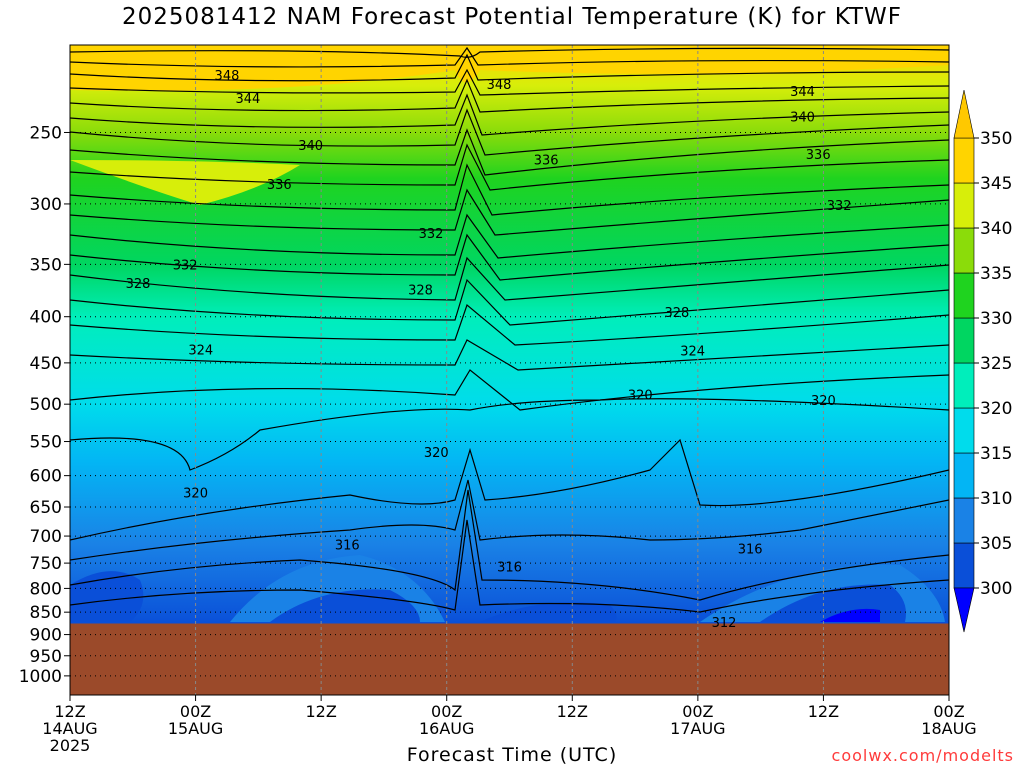 The height and width of the screenshot is (768, 1024). I want to click on pressure-tick-label: 700, so click(46, 537).